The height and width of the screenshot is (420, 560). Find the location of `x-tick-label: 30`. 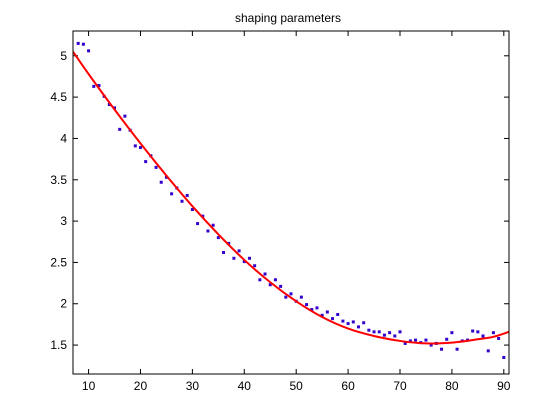

x-tick-label: 30 is located at coordinates (193, 386).